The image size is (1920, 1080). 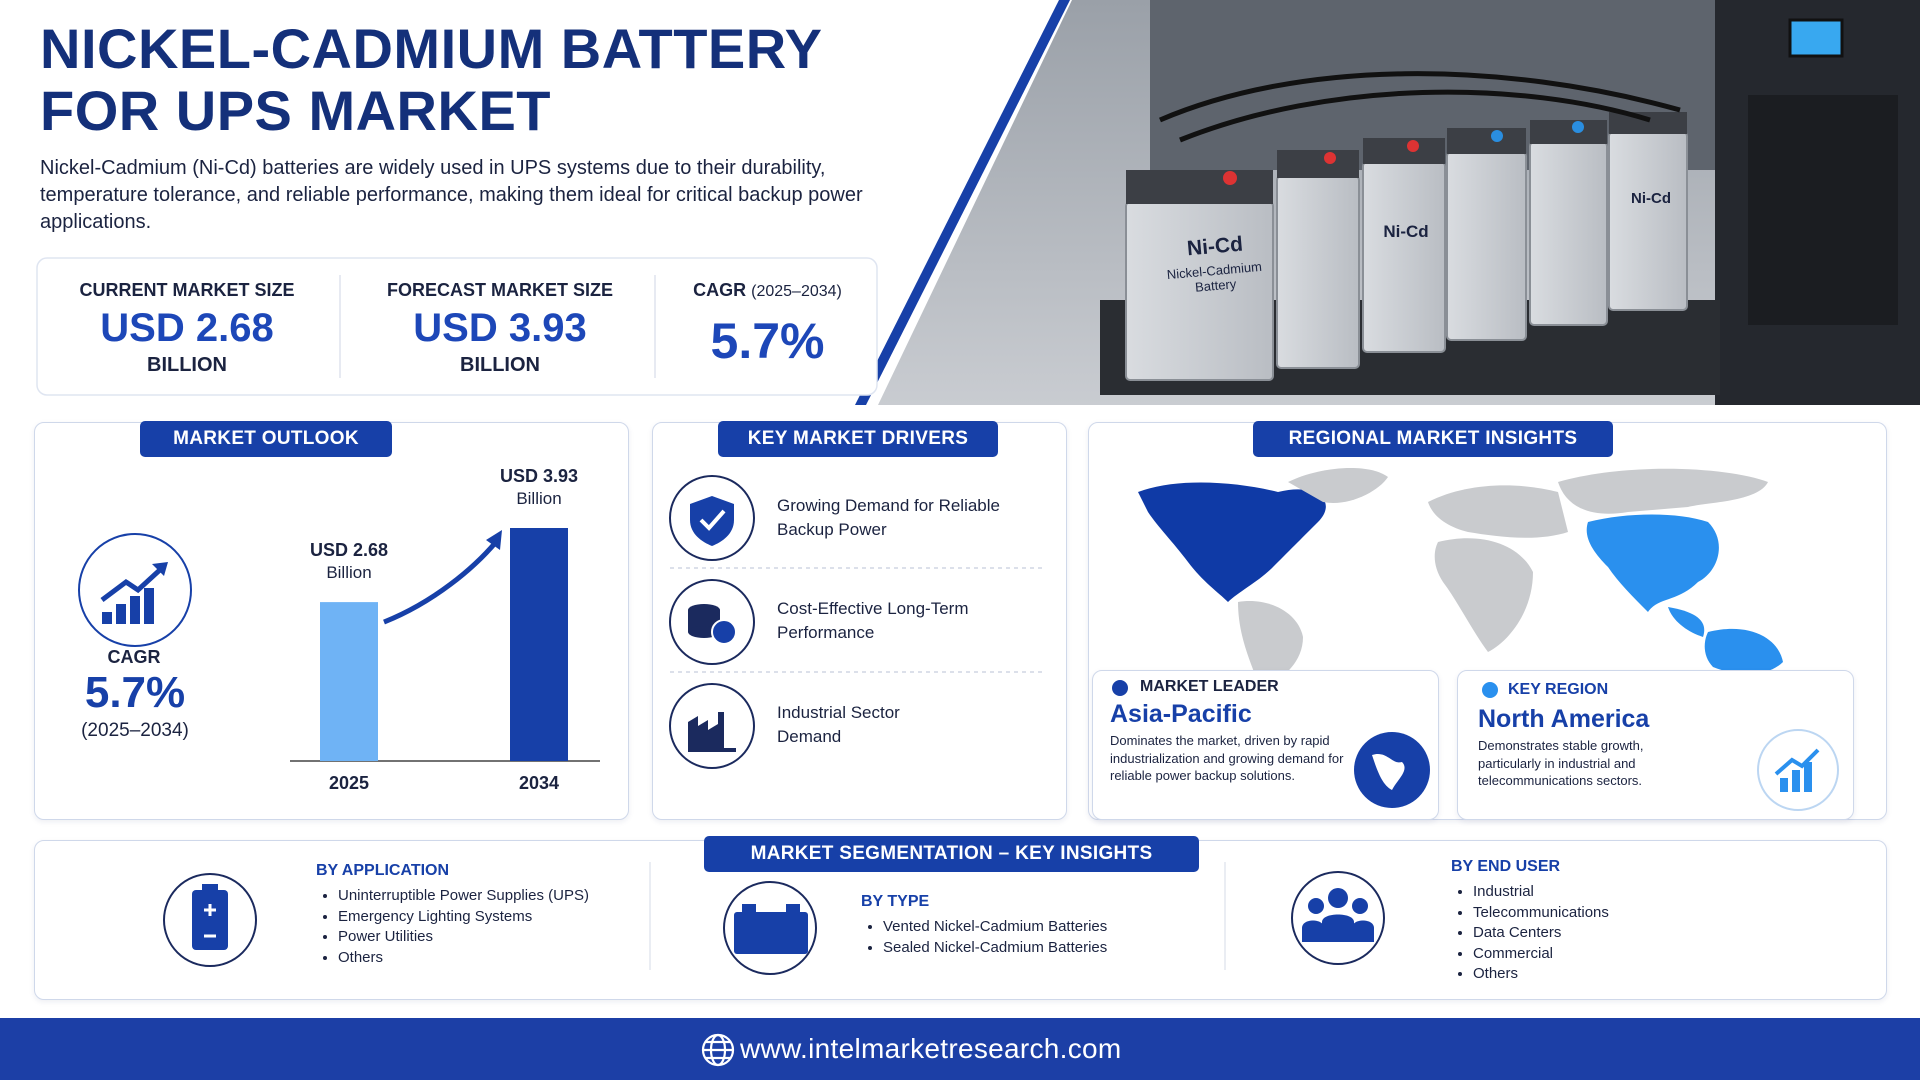 What do you see at coordinates (463, 896) in the screenshot?
I see `group-item: Uninterruptible Power Supplies (UPS)` at bounding box center [463, 896].